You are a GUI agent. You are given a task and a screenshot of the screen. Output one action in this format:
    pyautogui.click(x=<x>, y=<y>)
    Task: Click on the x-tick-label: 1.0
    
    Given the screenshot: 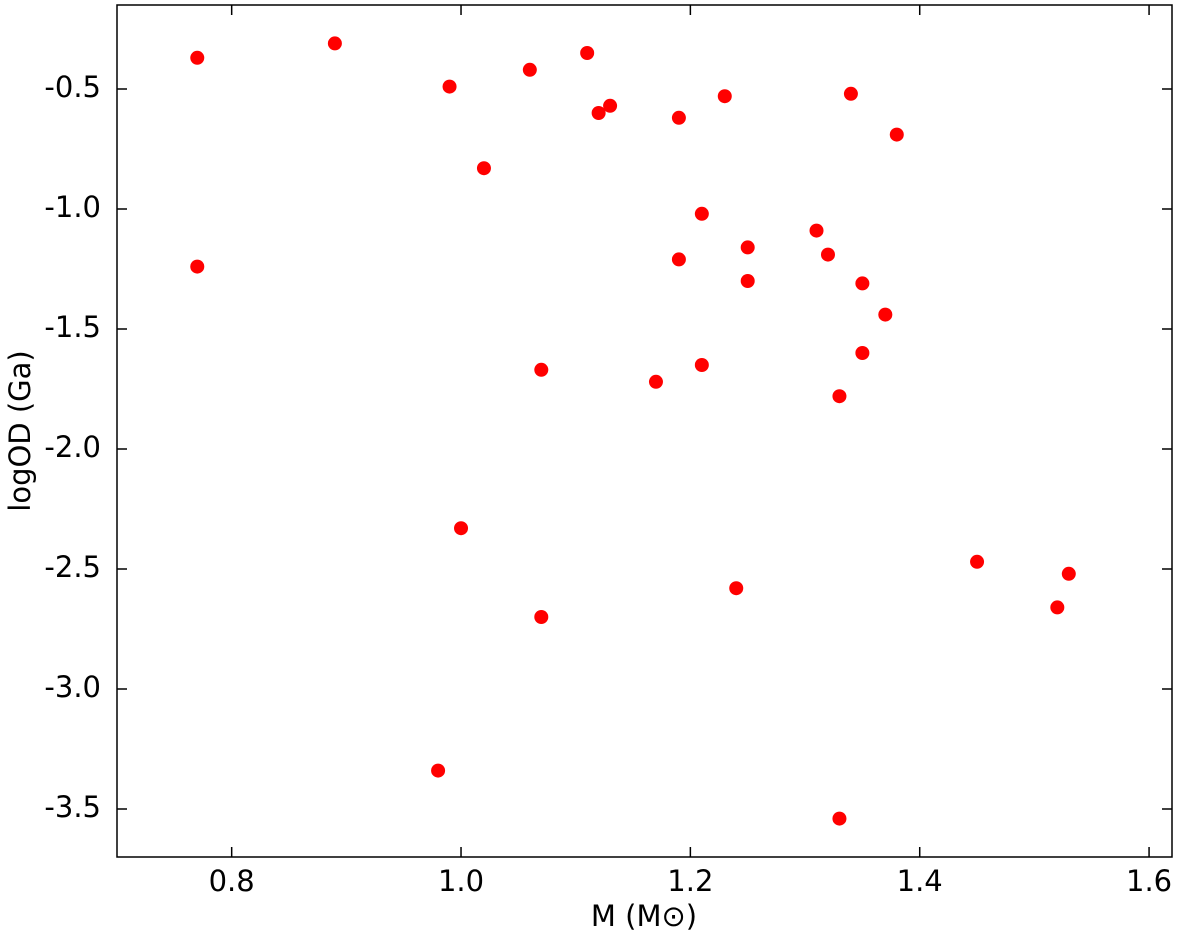 What is the action you would take?
    pyautogui.click(x=461, y=881)
    